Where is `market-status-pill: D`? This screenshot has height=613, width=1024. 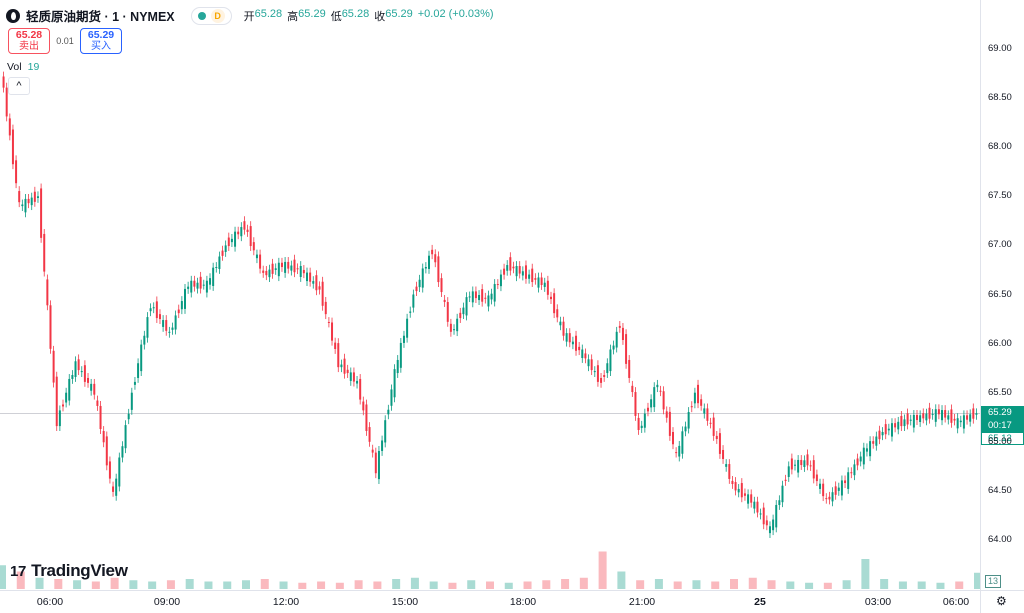
market-status-pill: D is located at coordinates (211, 15).